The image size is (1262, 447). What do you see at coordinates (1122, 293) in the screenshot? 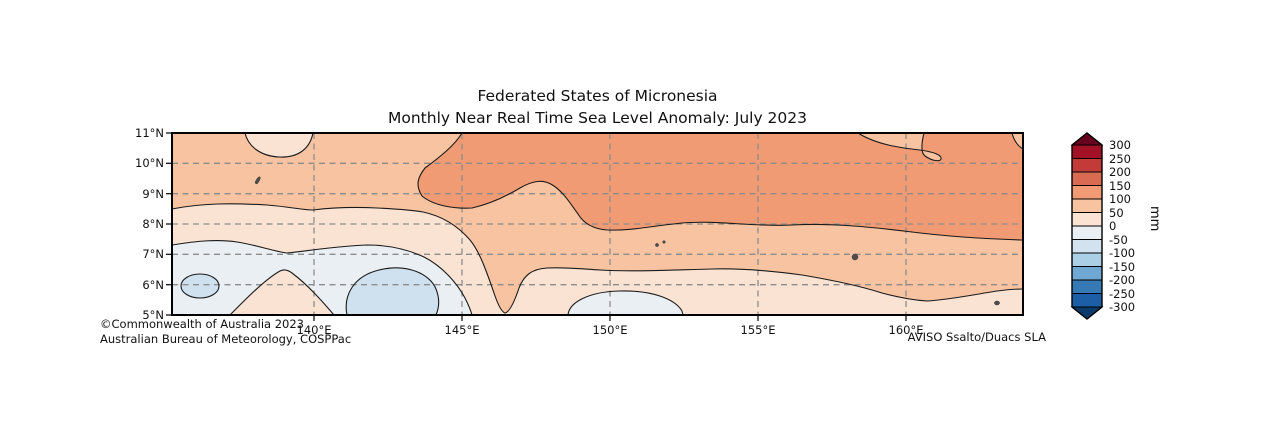
I see `colorbar-tick-label: -250` at bounding box center [1122, 293].